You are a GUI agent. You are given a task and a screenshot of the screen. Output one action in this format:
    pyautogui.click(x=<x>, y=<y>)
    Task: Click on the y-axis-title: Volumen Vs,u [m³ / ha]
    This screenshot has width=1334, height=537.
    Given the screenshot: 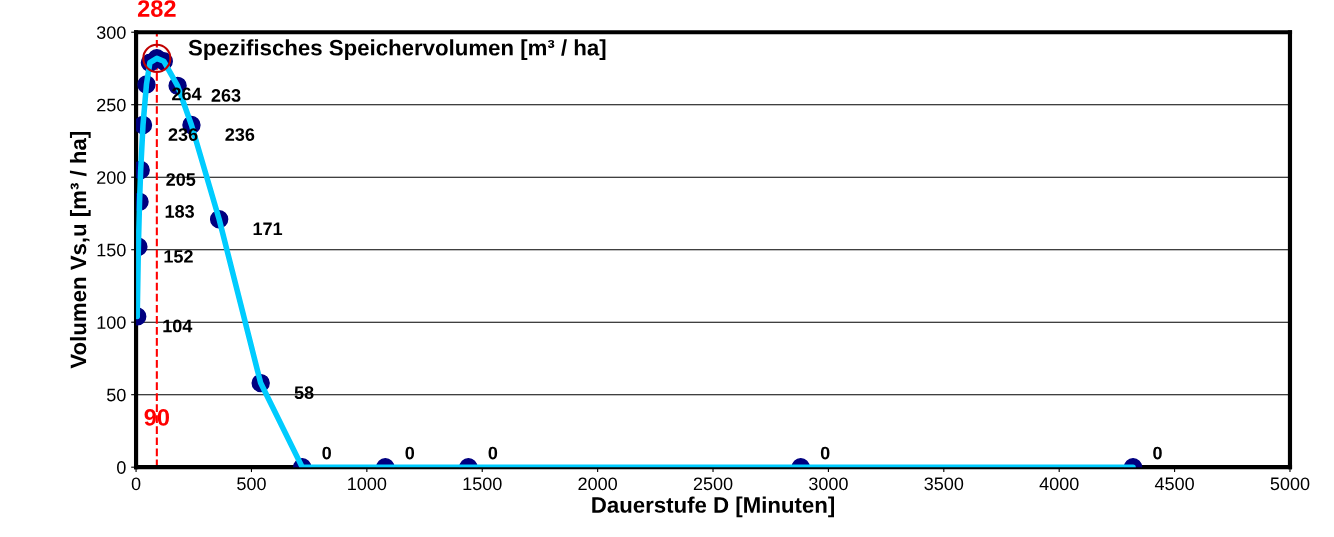 What is the action you would take?
    pyautogui.click(x=80, y=250)
    